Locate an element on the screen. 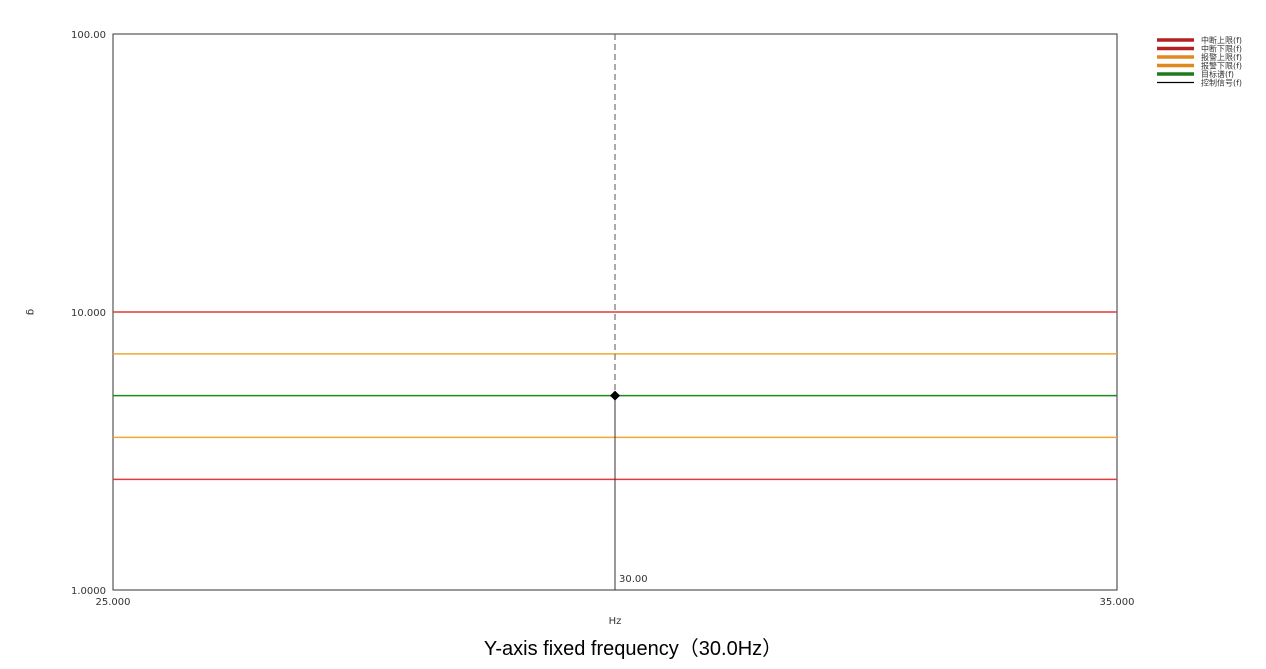 The image size is (1266, 669). x-axis-label: Hz is located at coordinates (615, 621).